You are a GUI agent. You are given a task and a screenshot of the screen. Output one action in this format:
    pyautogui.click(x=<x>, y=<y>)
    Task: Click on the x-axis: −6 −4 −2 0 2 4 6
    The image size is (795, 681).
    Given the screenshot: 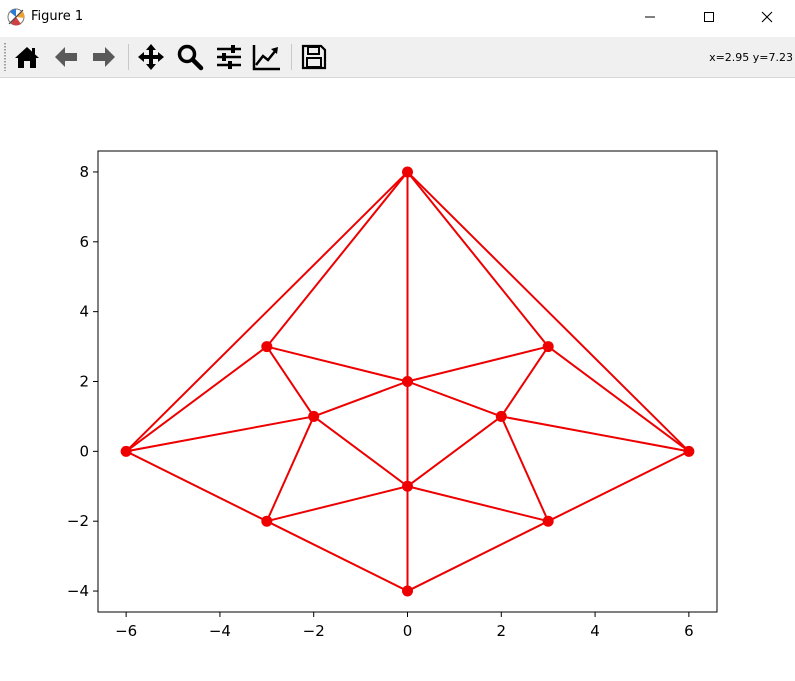 What is the action you would take?
    pyautogui.click(x=404, y=626)
    